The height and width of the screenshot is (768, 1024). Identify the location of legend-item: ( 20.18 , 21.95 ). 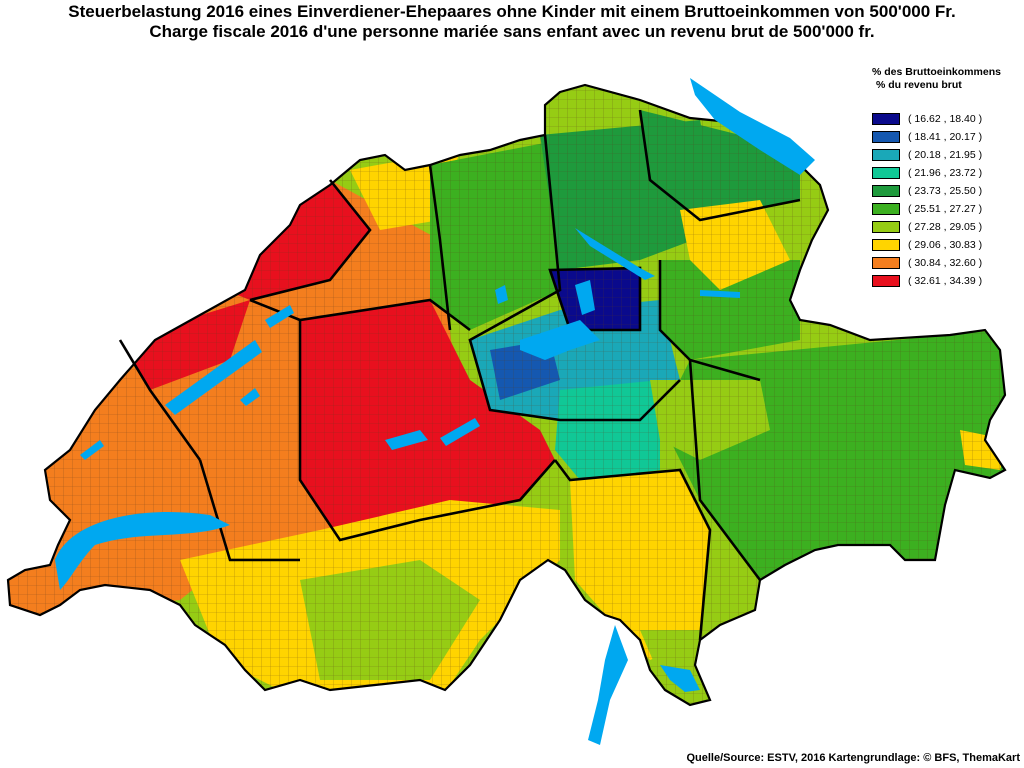
(947, 155).